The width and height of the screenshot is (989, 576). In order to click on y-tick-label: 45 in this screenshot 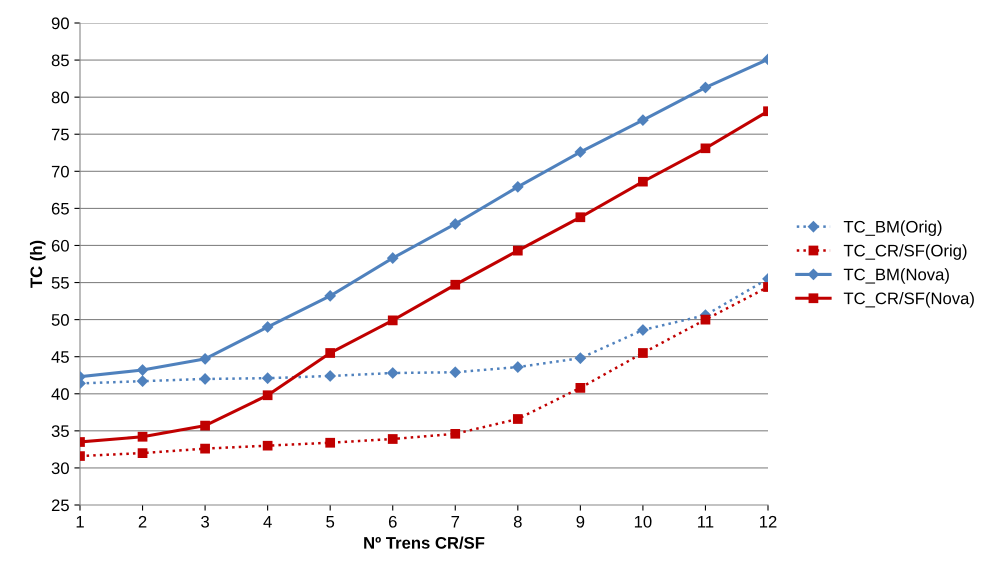, I will do `click(60, 357)`.